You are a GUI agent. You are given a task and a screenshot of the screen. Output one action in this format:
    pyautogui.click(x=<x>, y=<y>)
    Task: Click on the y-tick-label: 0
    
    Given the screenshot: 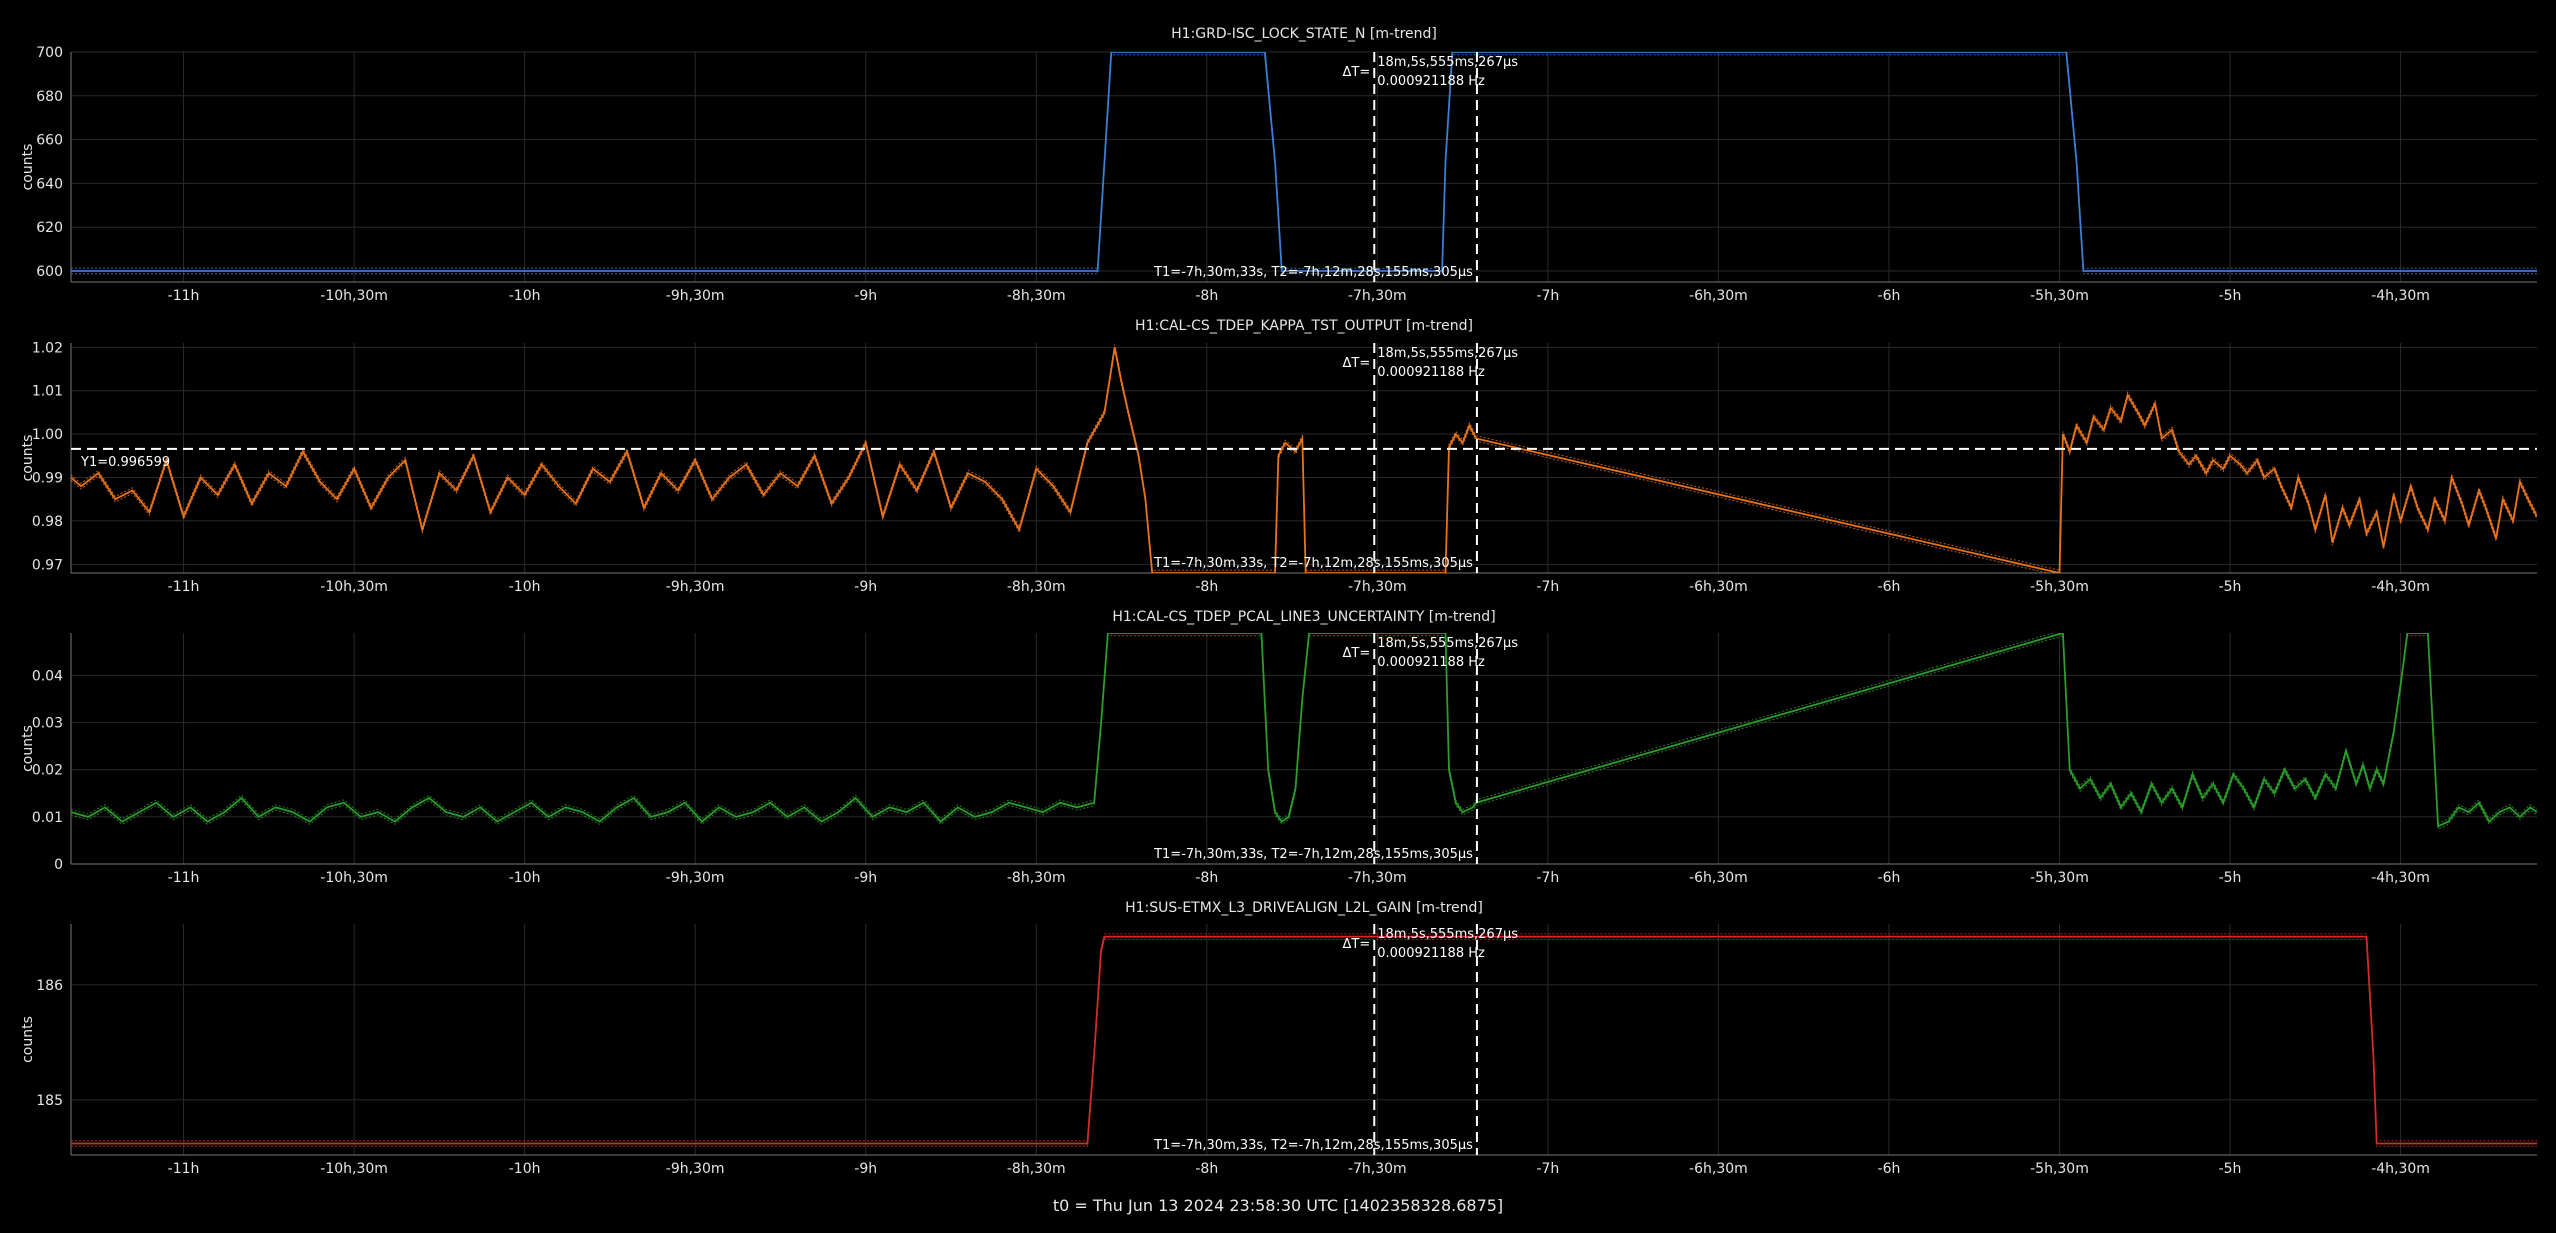 What is the action you would take?
    pyautogui.click(x=58, y=865)
    